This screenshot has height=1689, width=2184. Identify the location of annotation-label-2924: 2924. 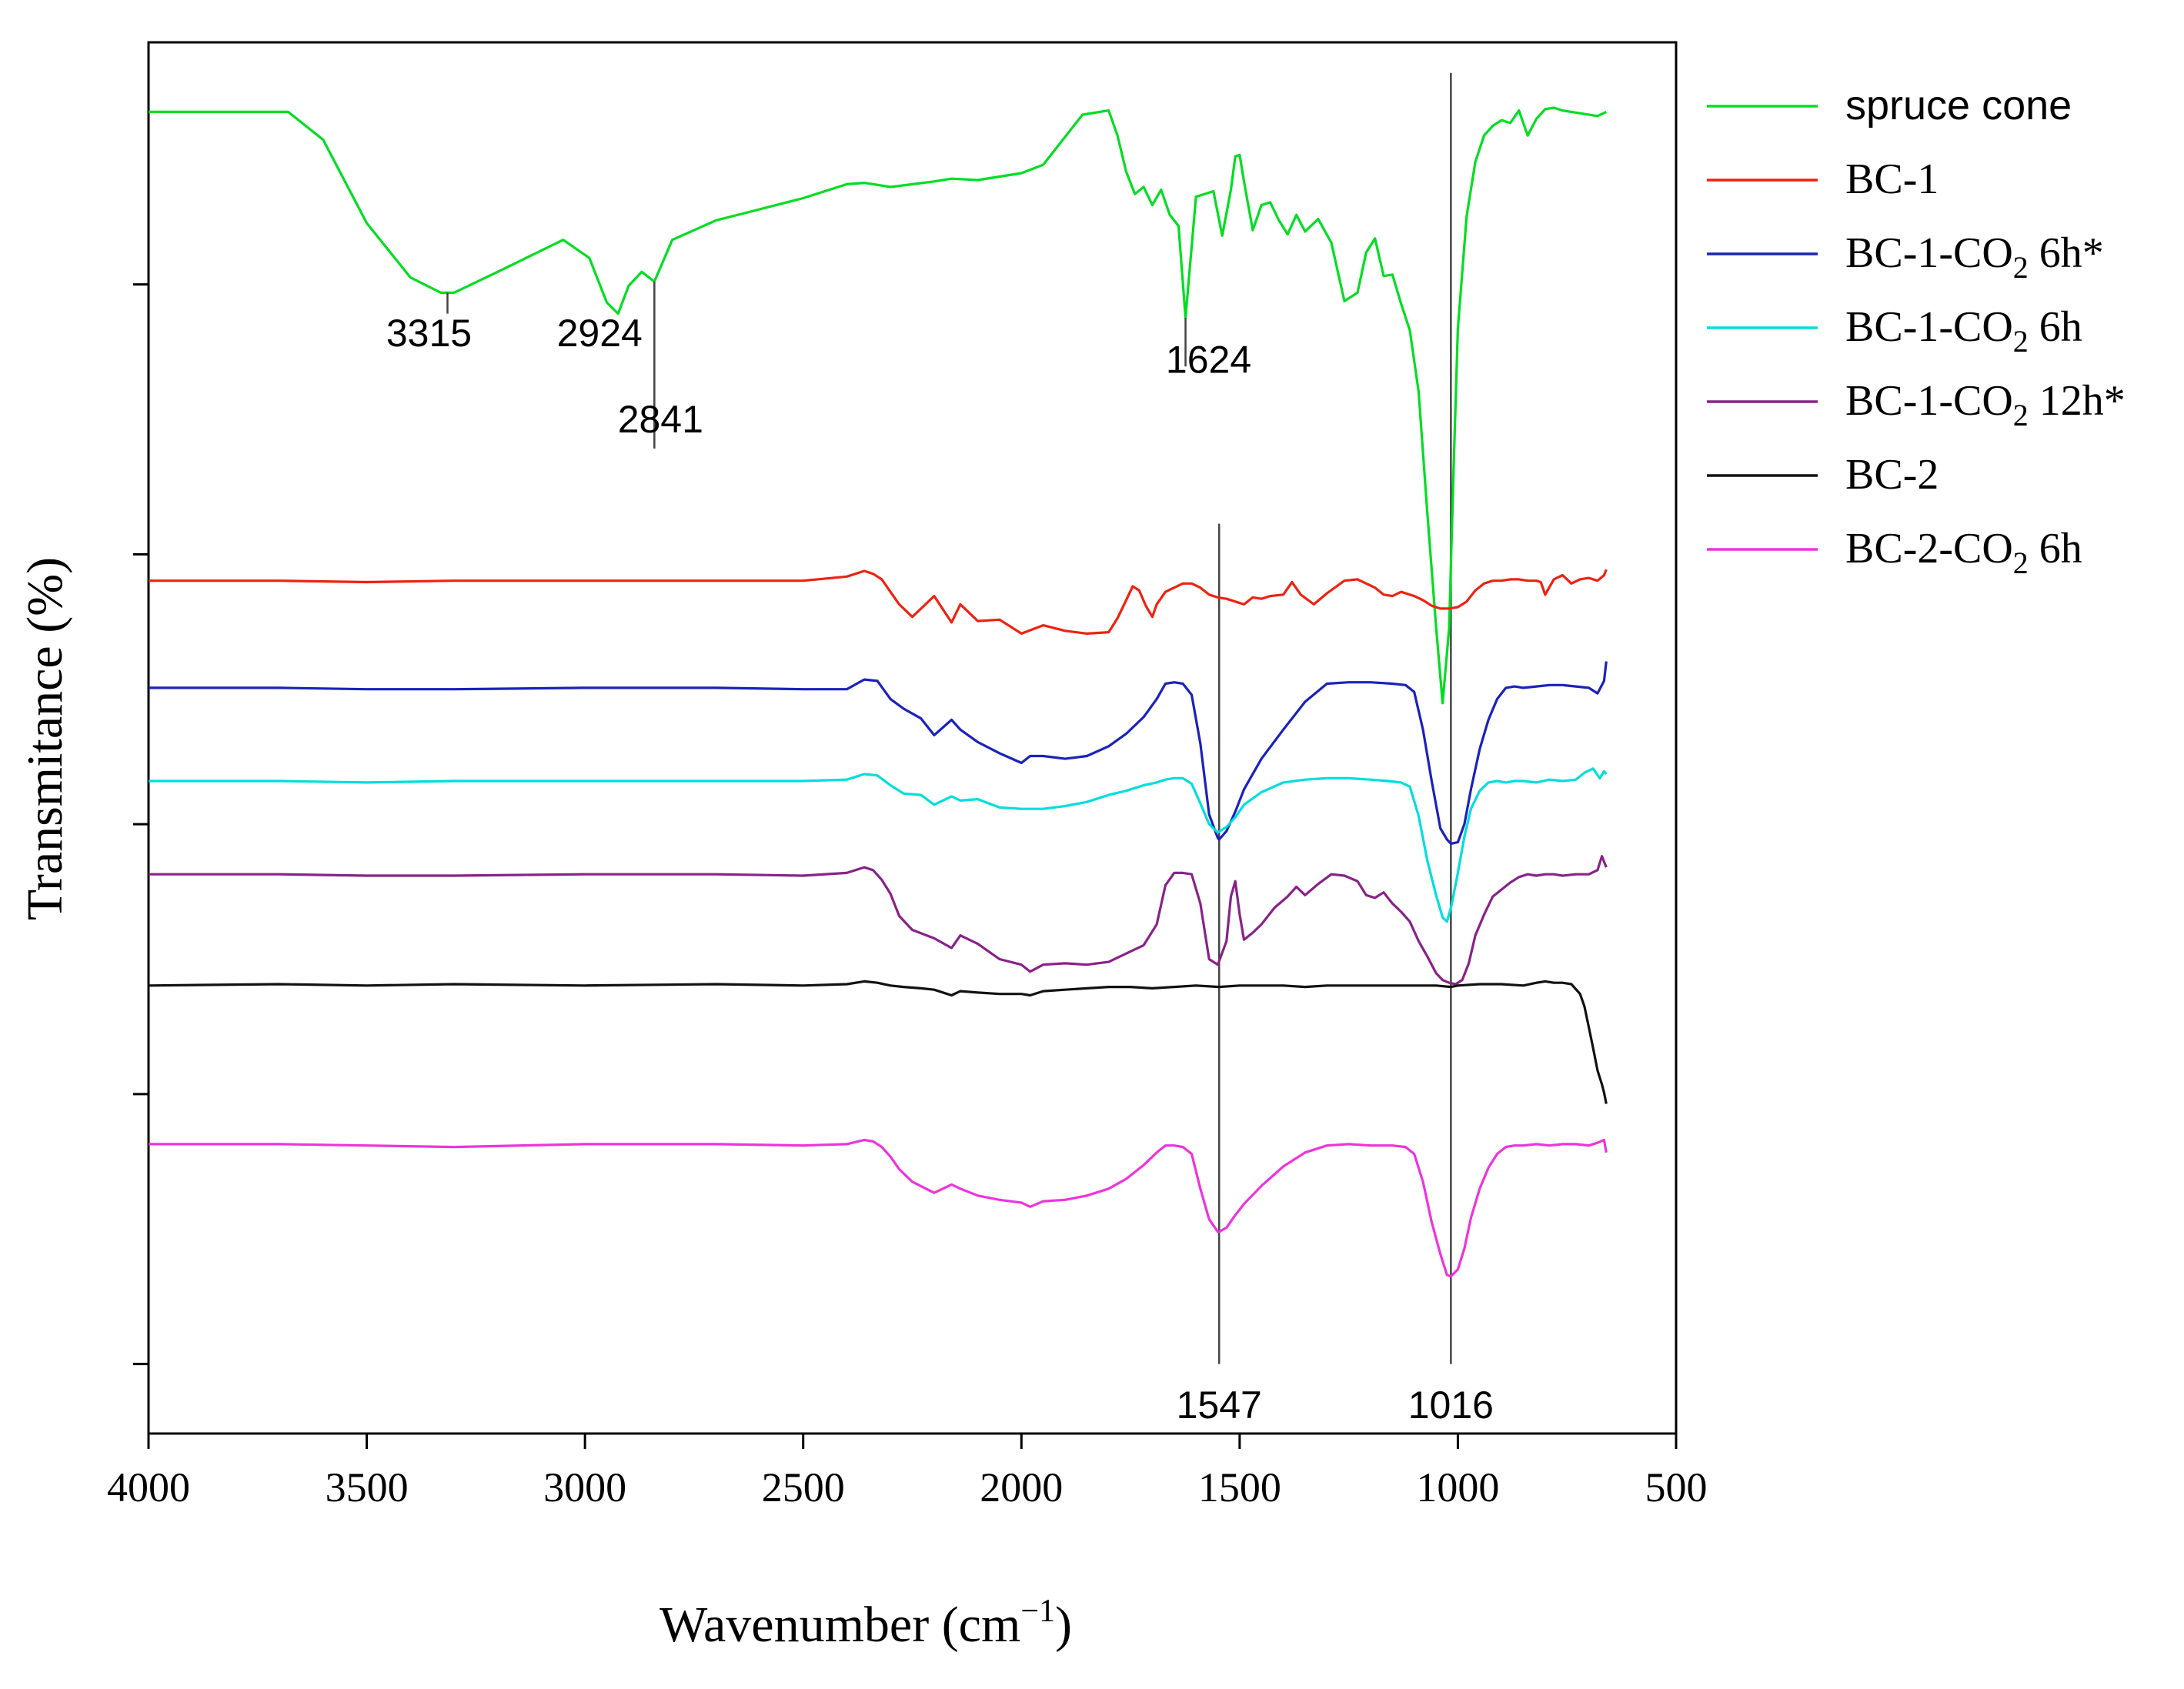
(600, 333).